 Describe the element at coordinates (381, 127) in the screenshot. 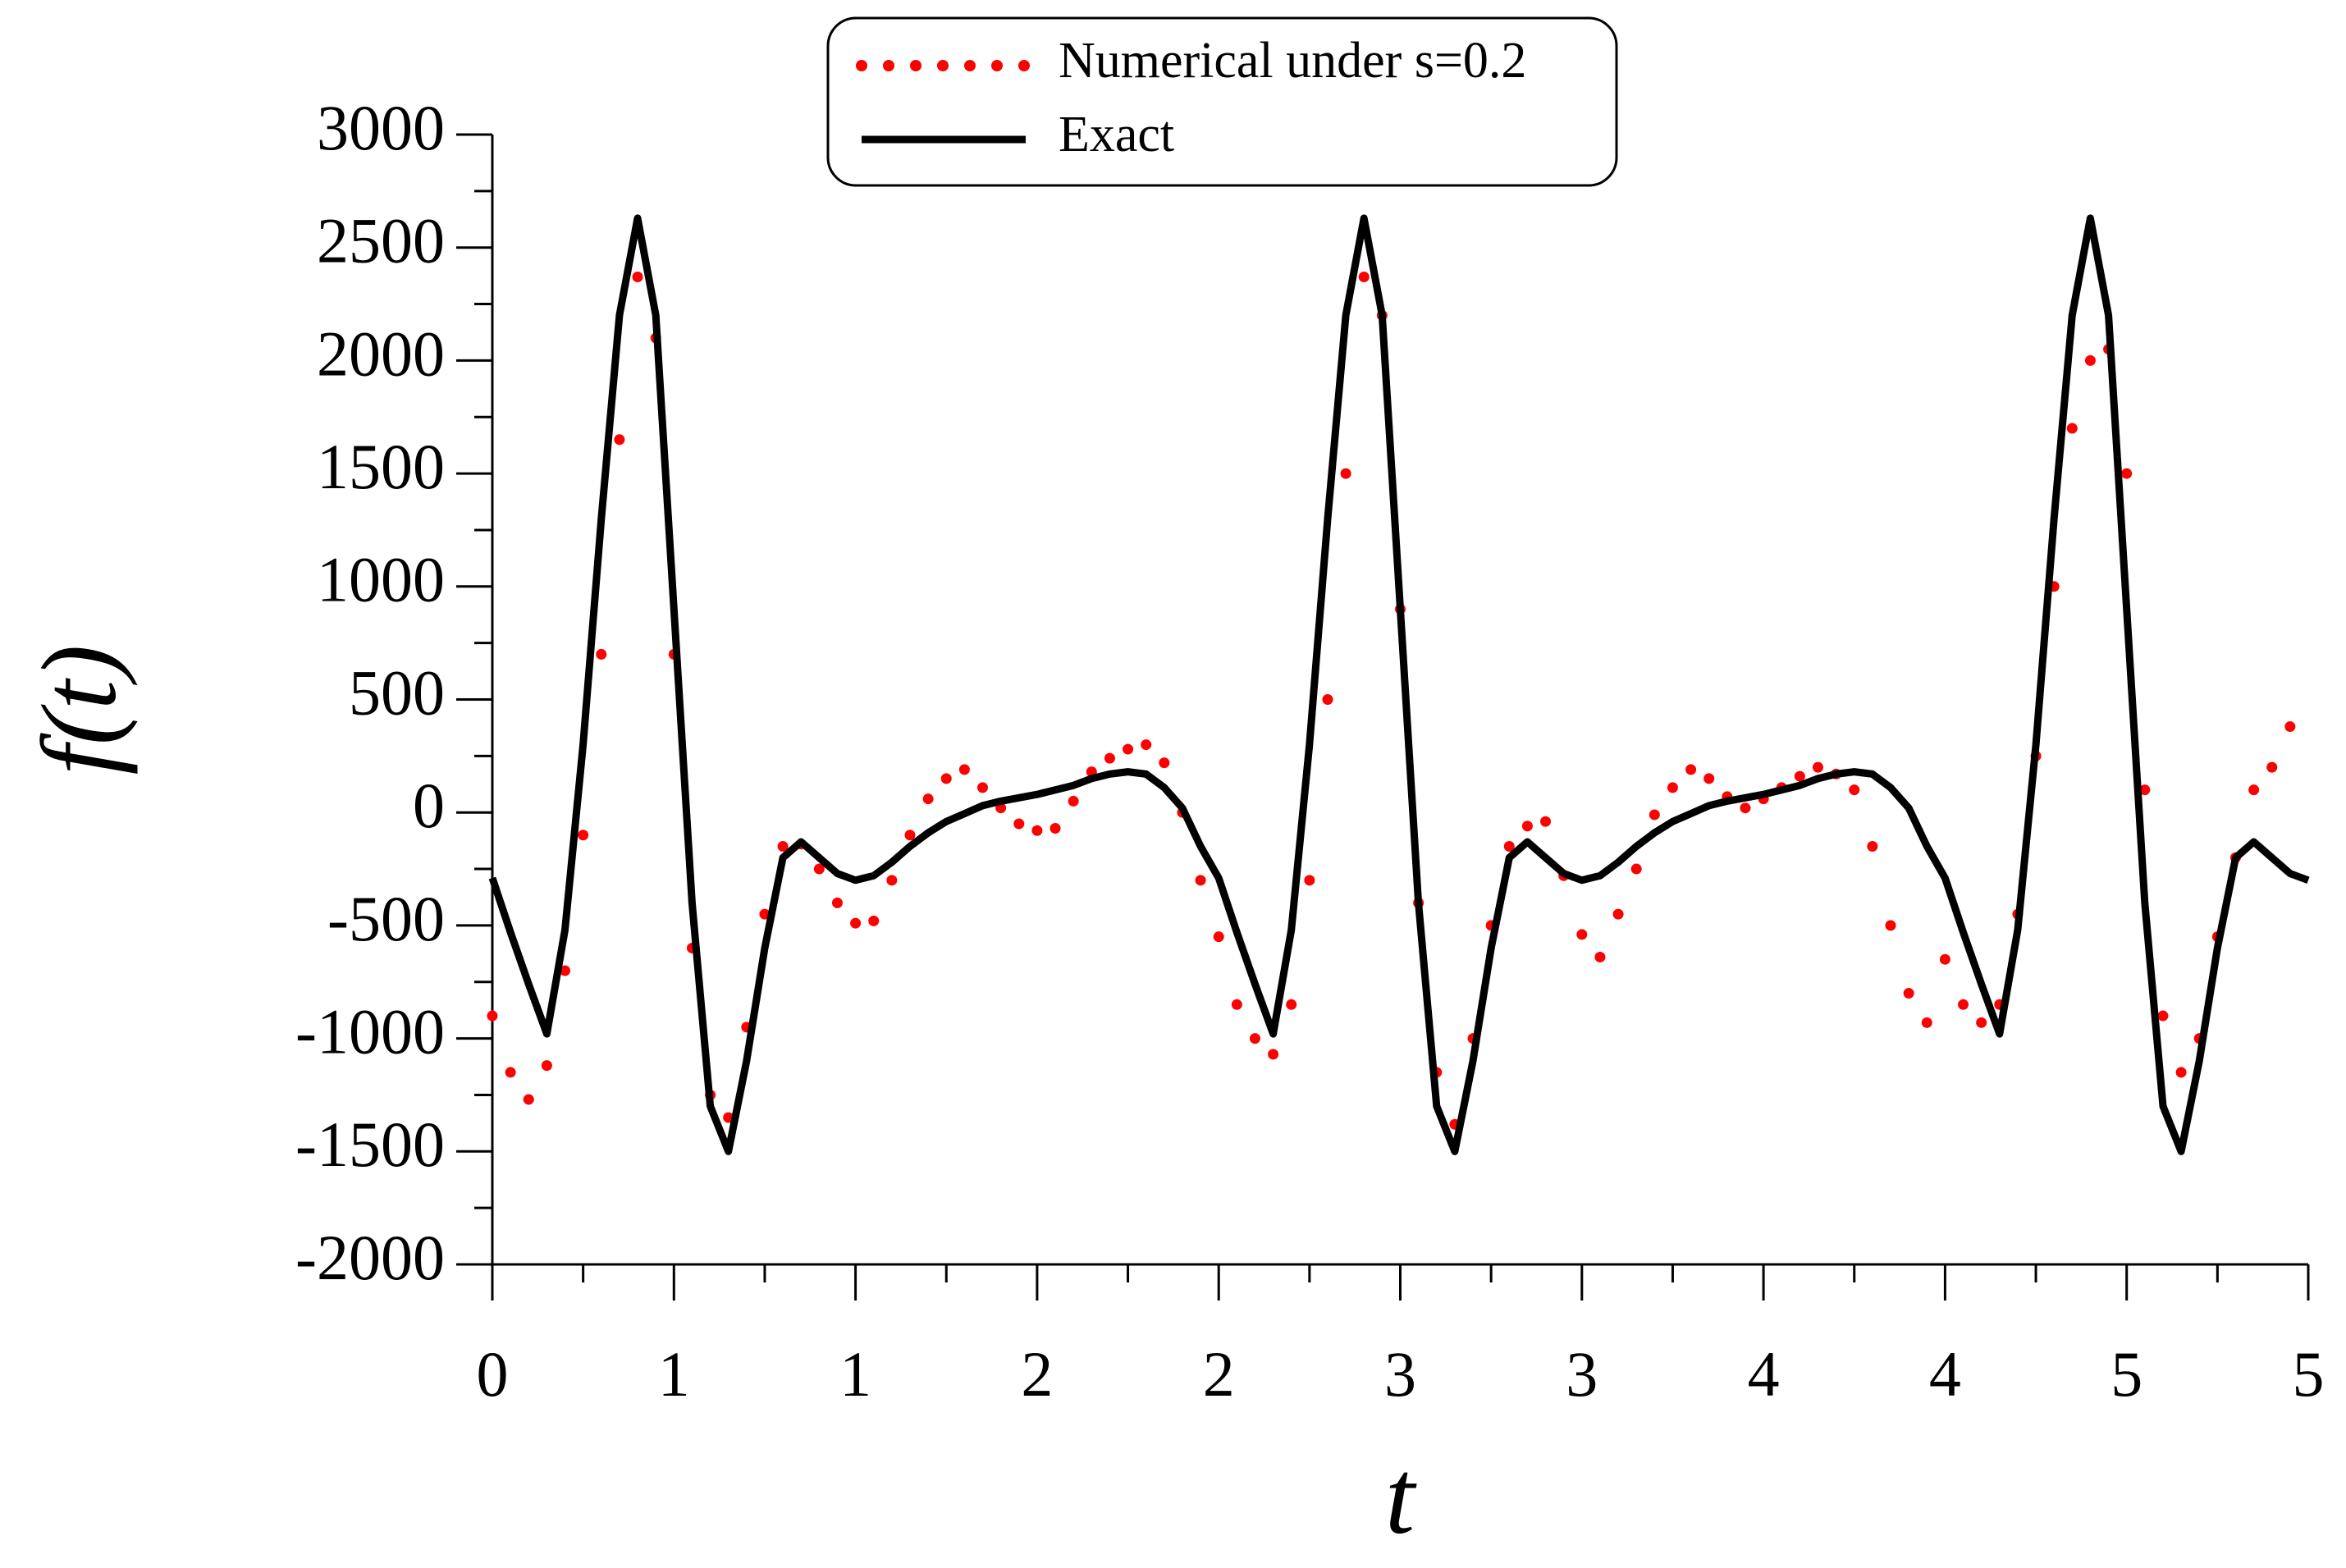

I see `y-tick-label: 3000` at that location.